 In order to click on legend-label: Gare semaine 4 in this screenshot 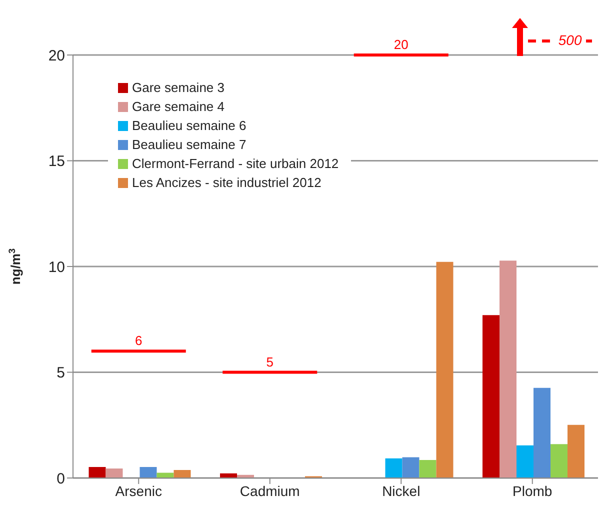, I will do `click(178, 107)`.